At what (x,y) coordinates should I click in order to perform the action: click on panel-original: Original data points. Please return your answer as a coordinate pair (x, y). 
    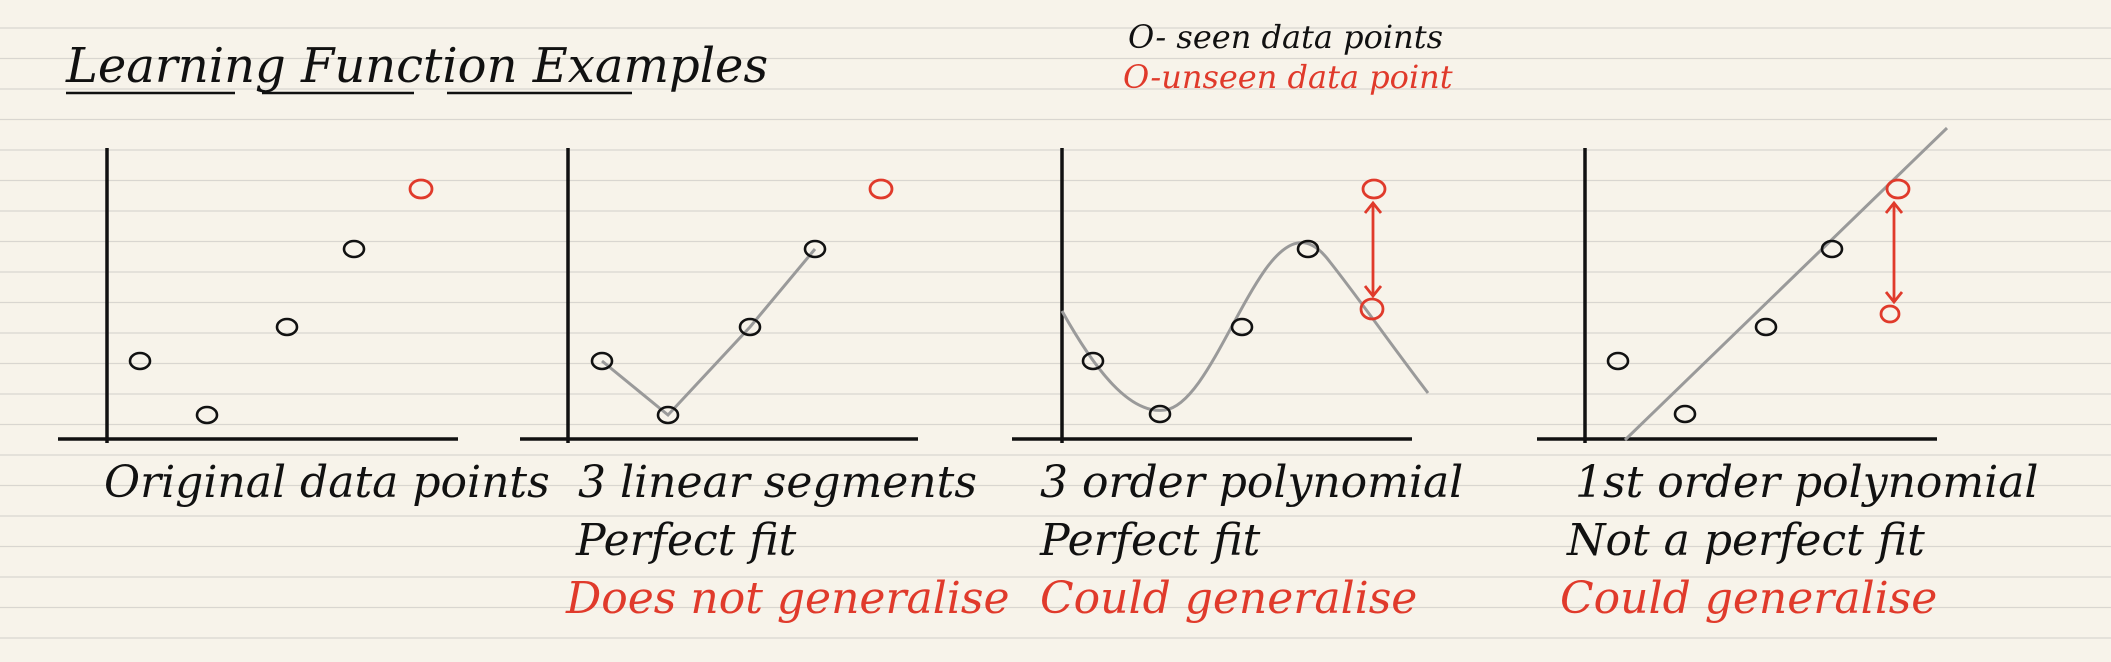
    Looking at the image, I should click on (304, 328).